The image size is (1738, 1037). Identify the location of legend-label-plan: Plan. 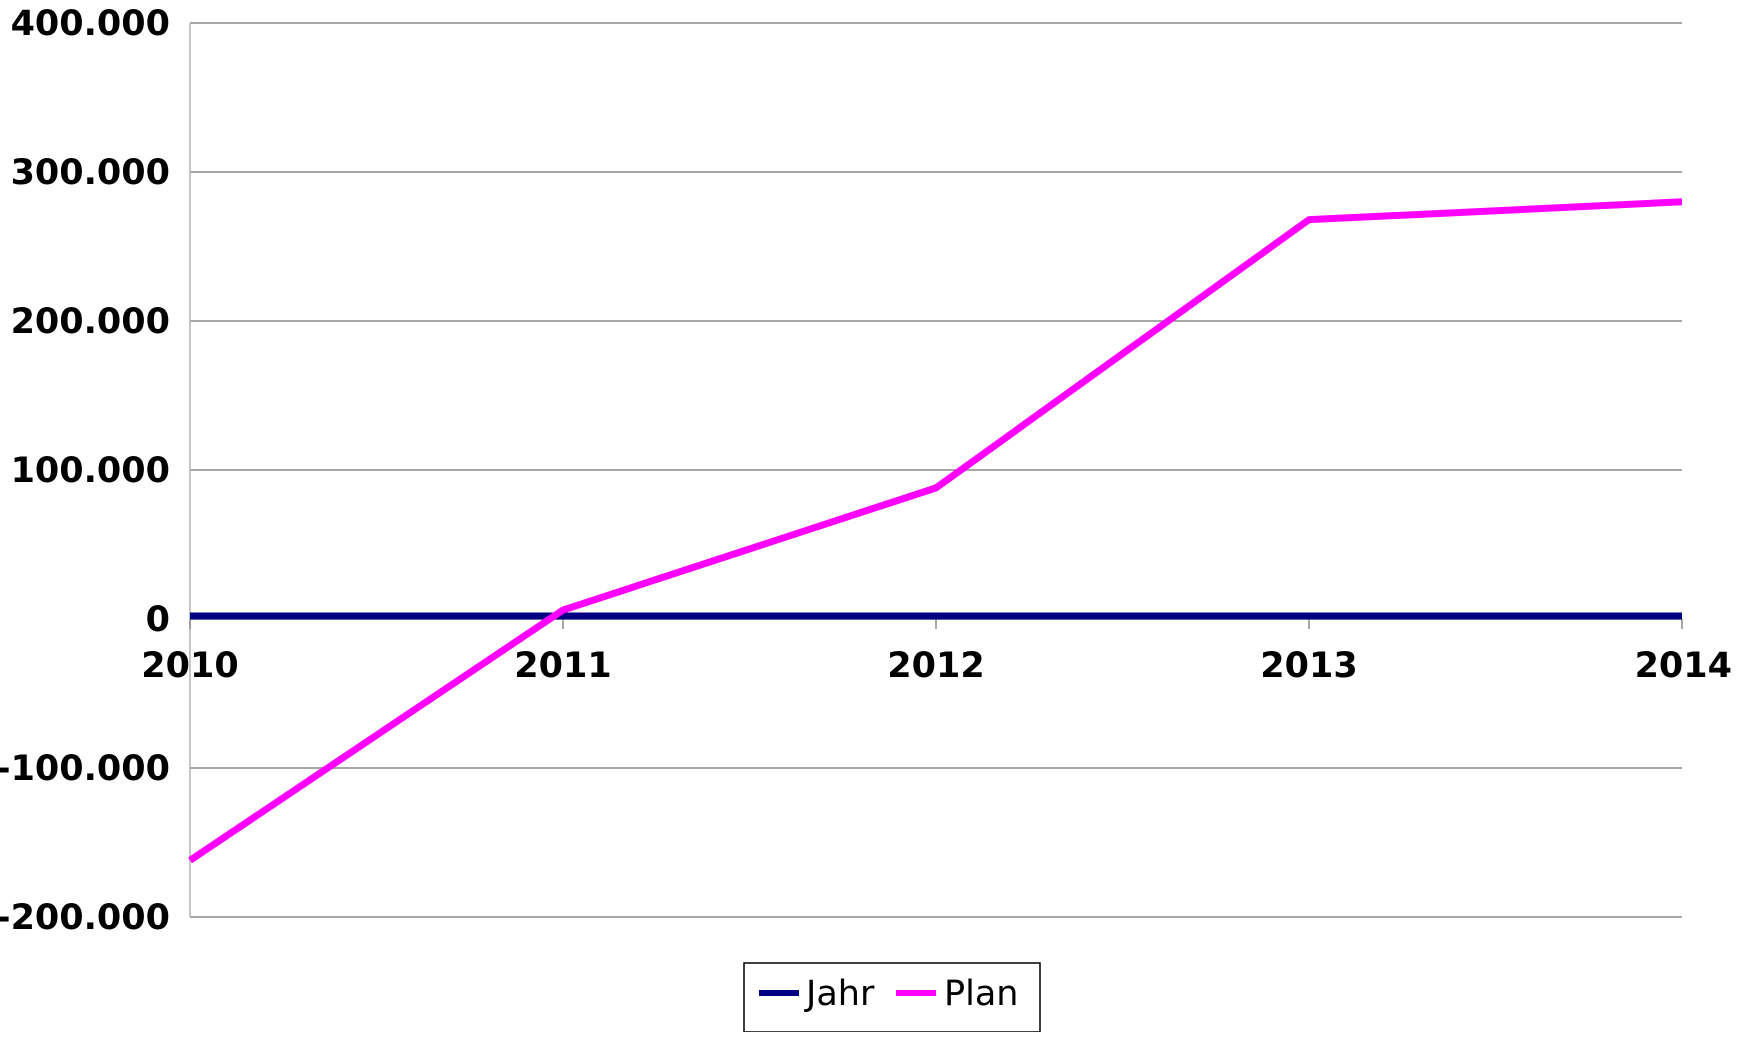
(981, 994).